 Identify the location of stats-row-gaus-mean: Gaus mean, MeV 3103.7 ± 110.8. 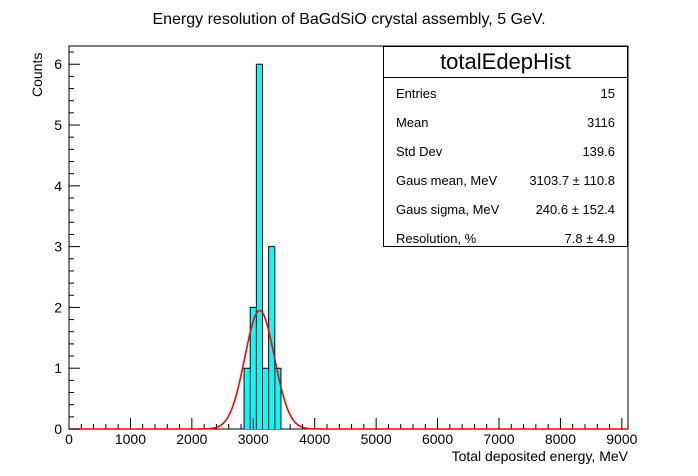
(505, 179).